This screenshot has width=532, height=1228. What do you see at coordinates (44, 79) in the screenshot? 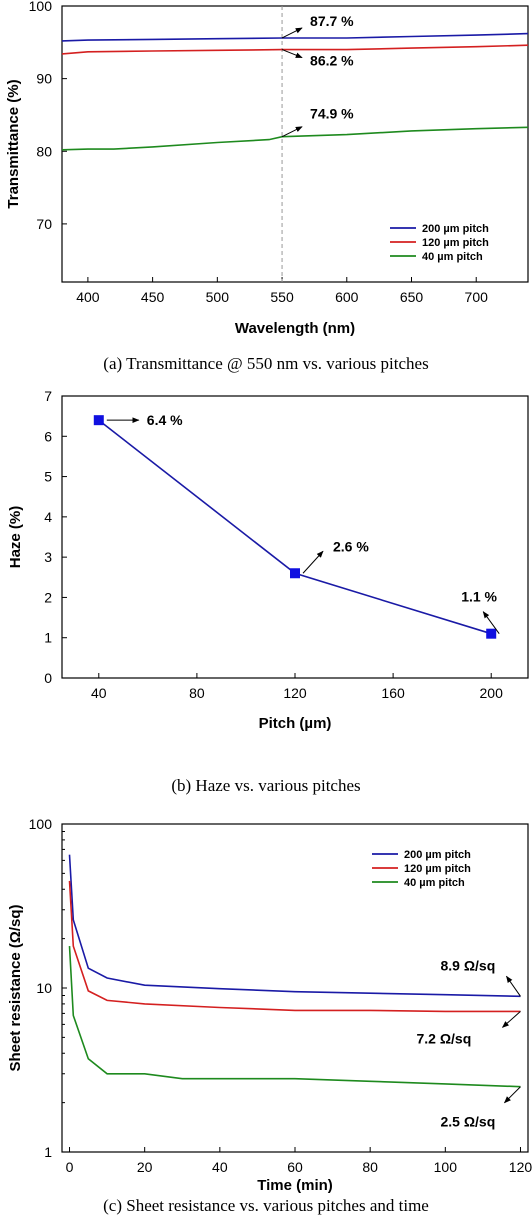
I see `y-tick-label: 90` at bounding box center [44, 79].